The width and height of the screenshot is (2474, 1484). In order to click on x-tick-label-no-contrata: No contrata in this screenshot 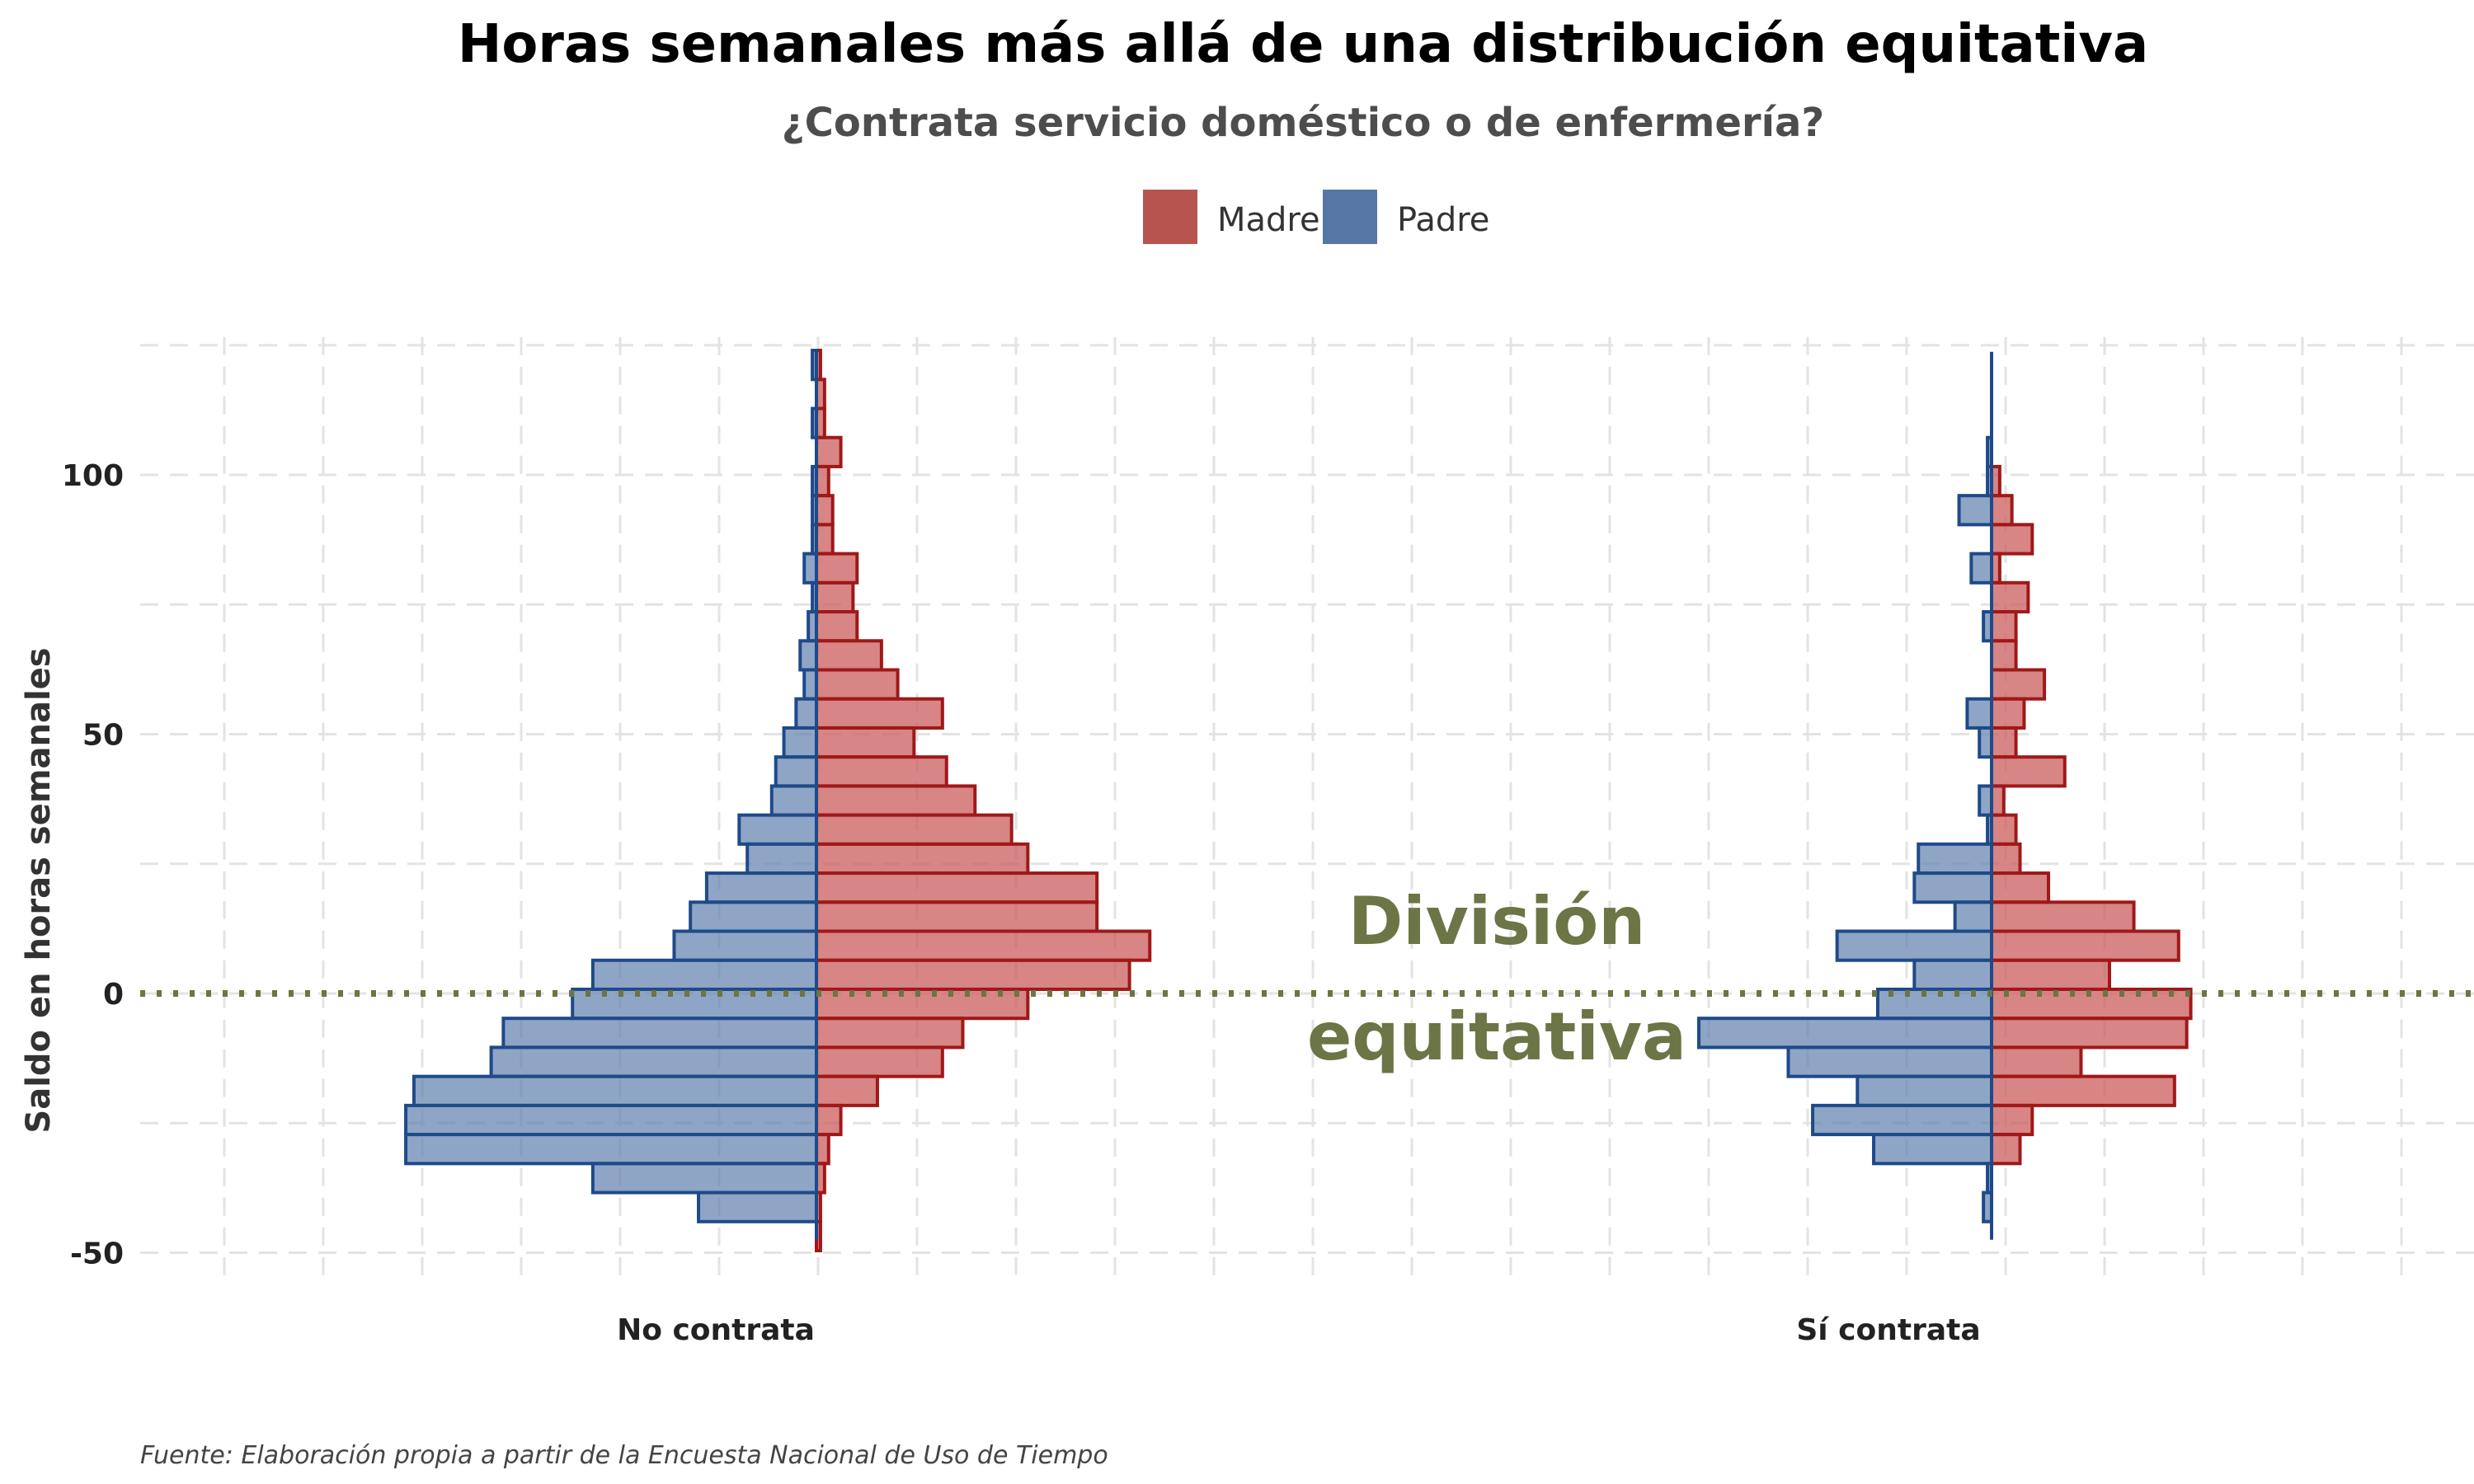, I will do `click(716, 1330)`.